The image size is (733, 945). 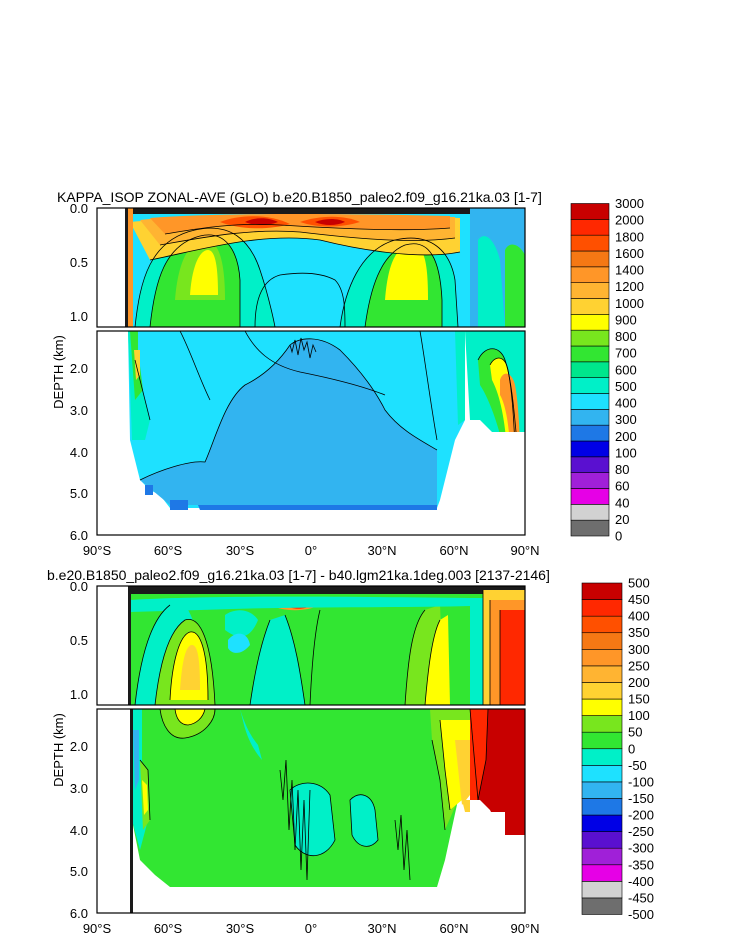 I want to click on colorbar-label: -400, so click(x=641, y=881).